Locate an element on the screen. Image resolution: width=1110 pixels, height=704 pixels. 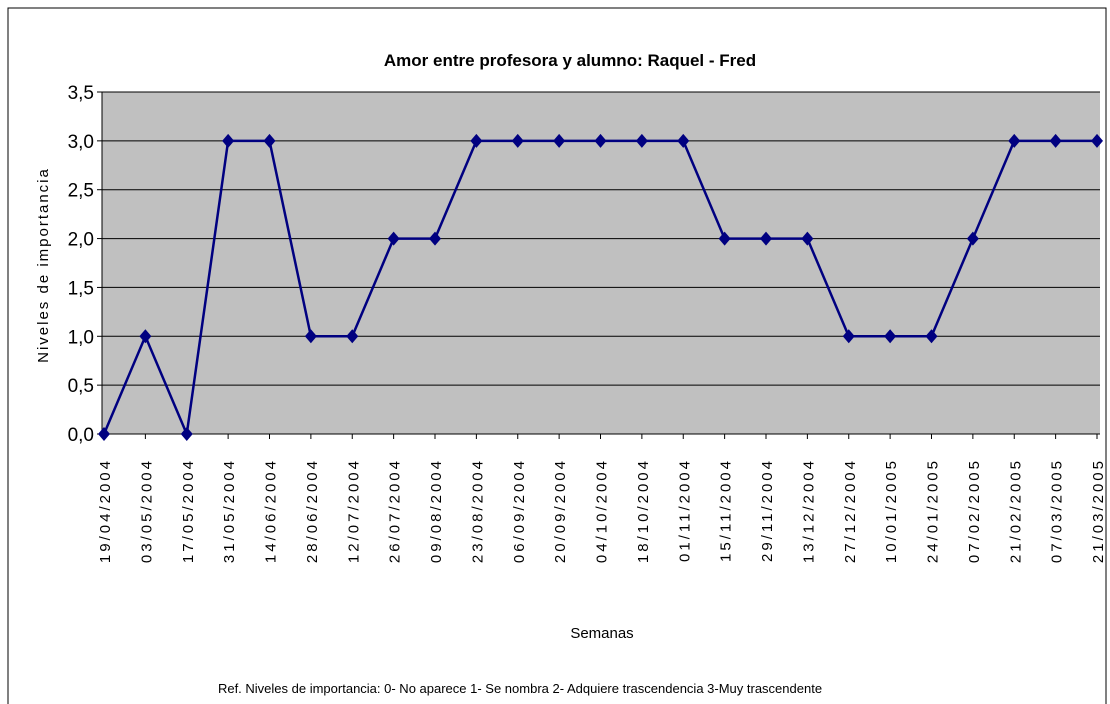
x-tick-label: 13/12/2004 is located at coordinates (808, 510).